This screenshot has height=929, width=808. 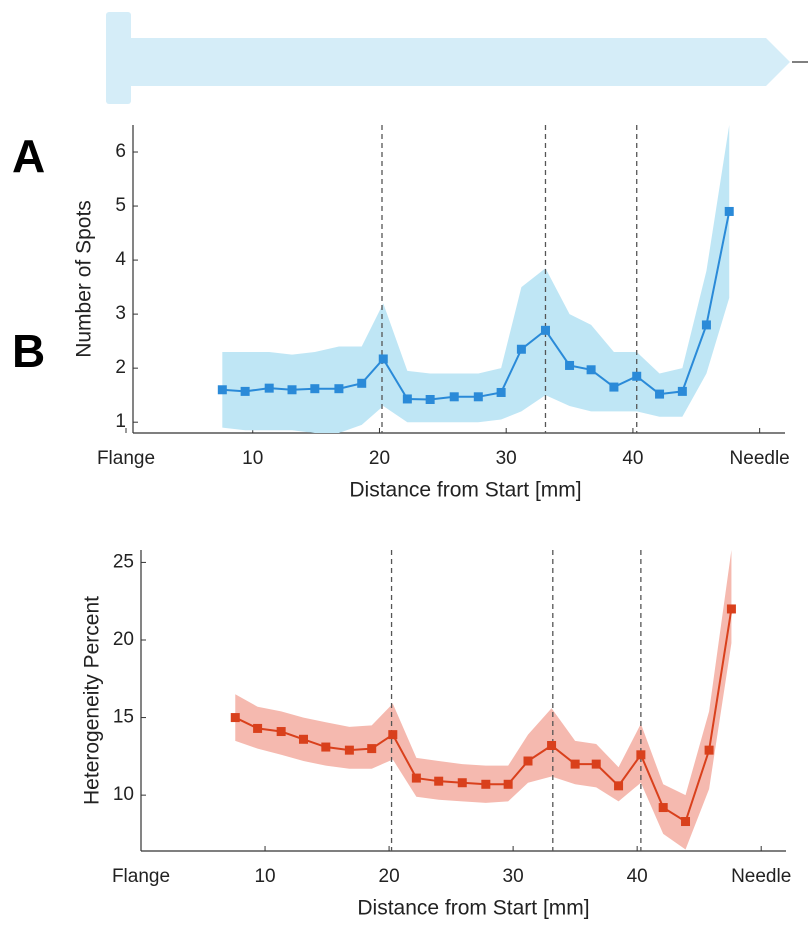 What do you see at coordinates (448, 62) in the screenshot?
I see `syringe-barrel` at bounding box center [448, 62].